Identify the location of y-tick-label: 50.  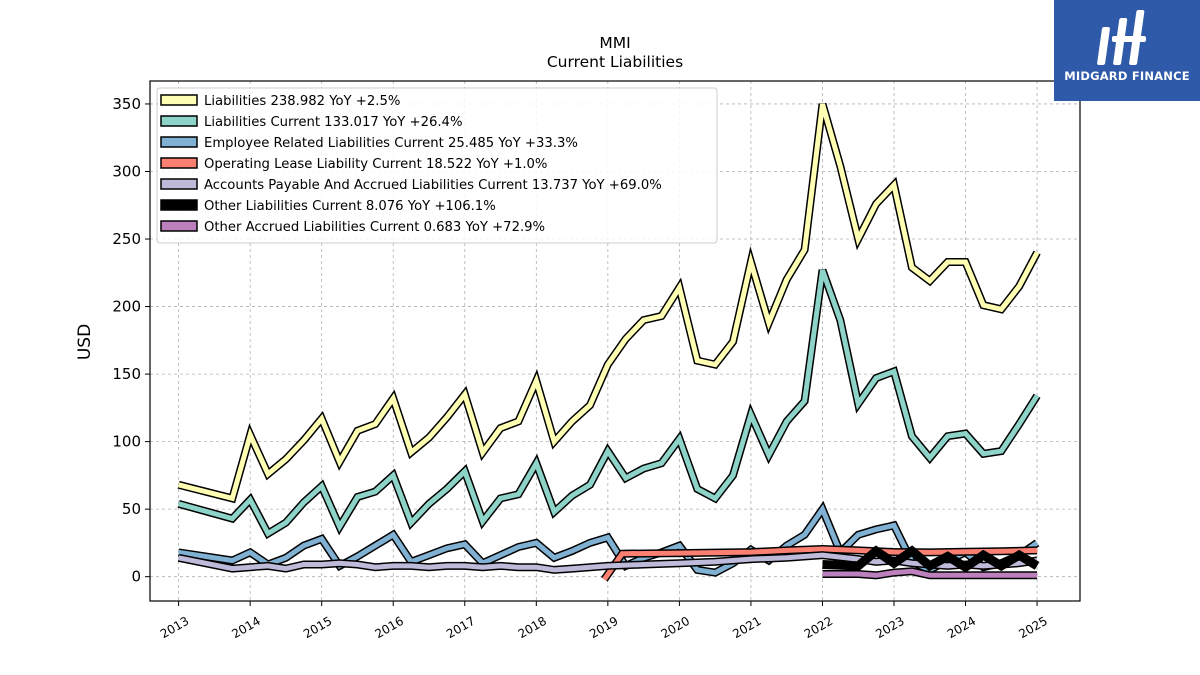
(131, 509).